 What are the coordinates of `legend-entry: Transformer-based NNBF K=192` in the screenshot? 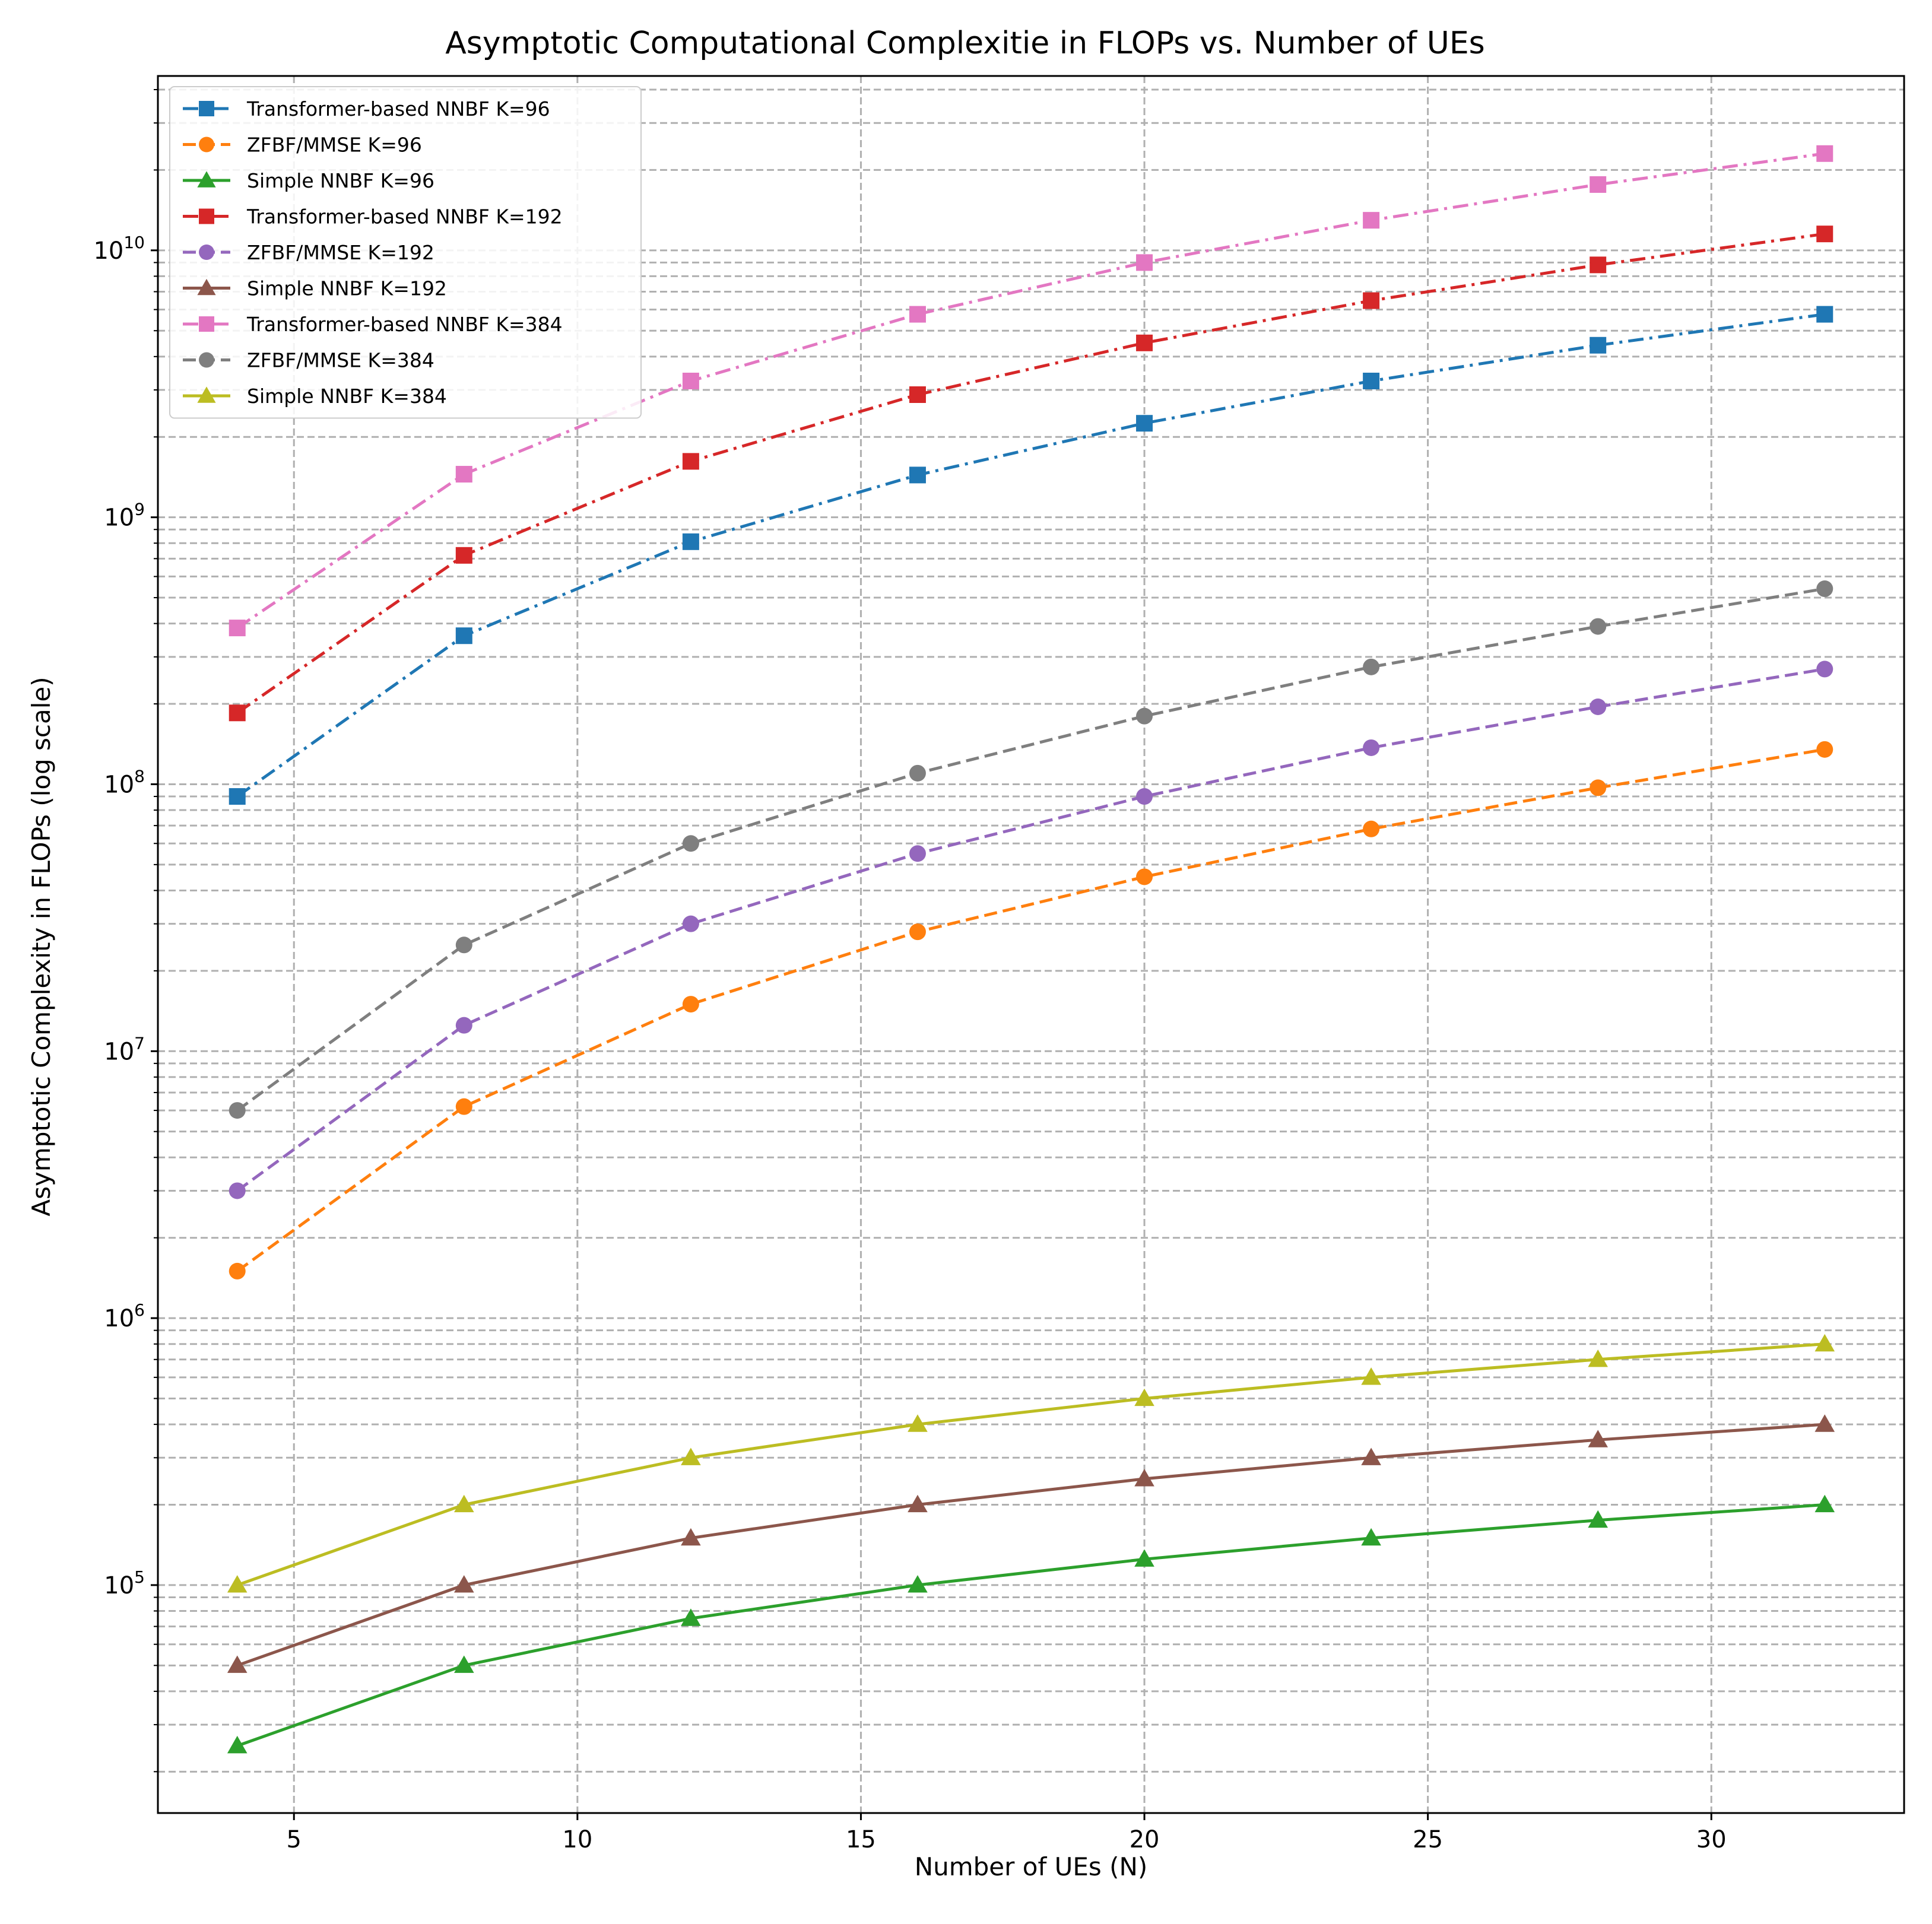 It's located at (373, 216).